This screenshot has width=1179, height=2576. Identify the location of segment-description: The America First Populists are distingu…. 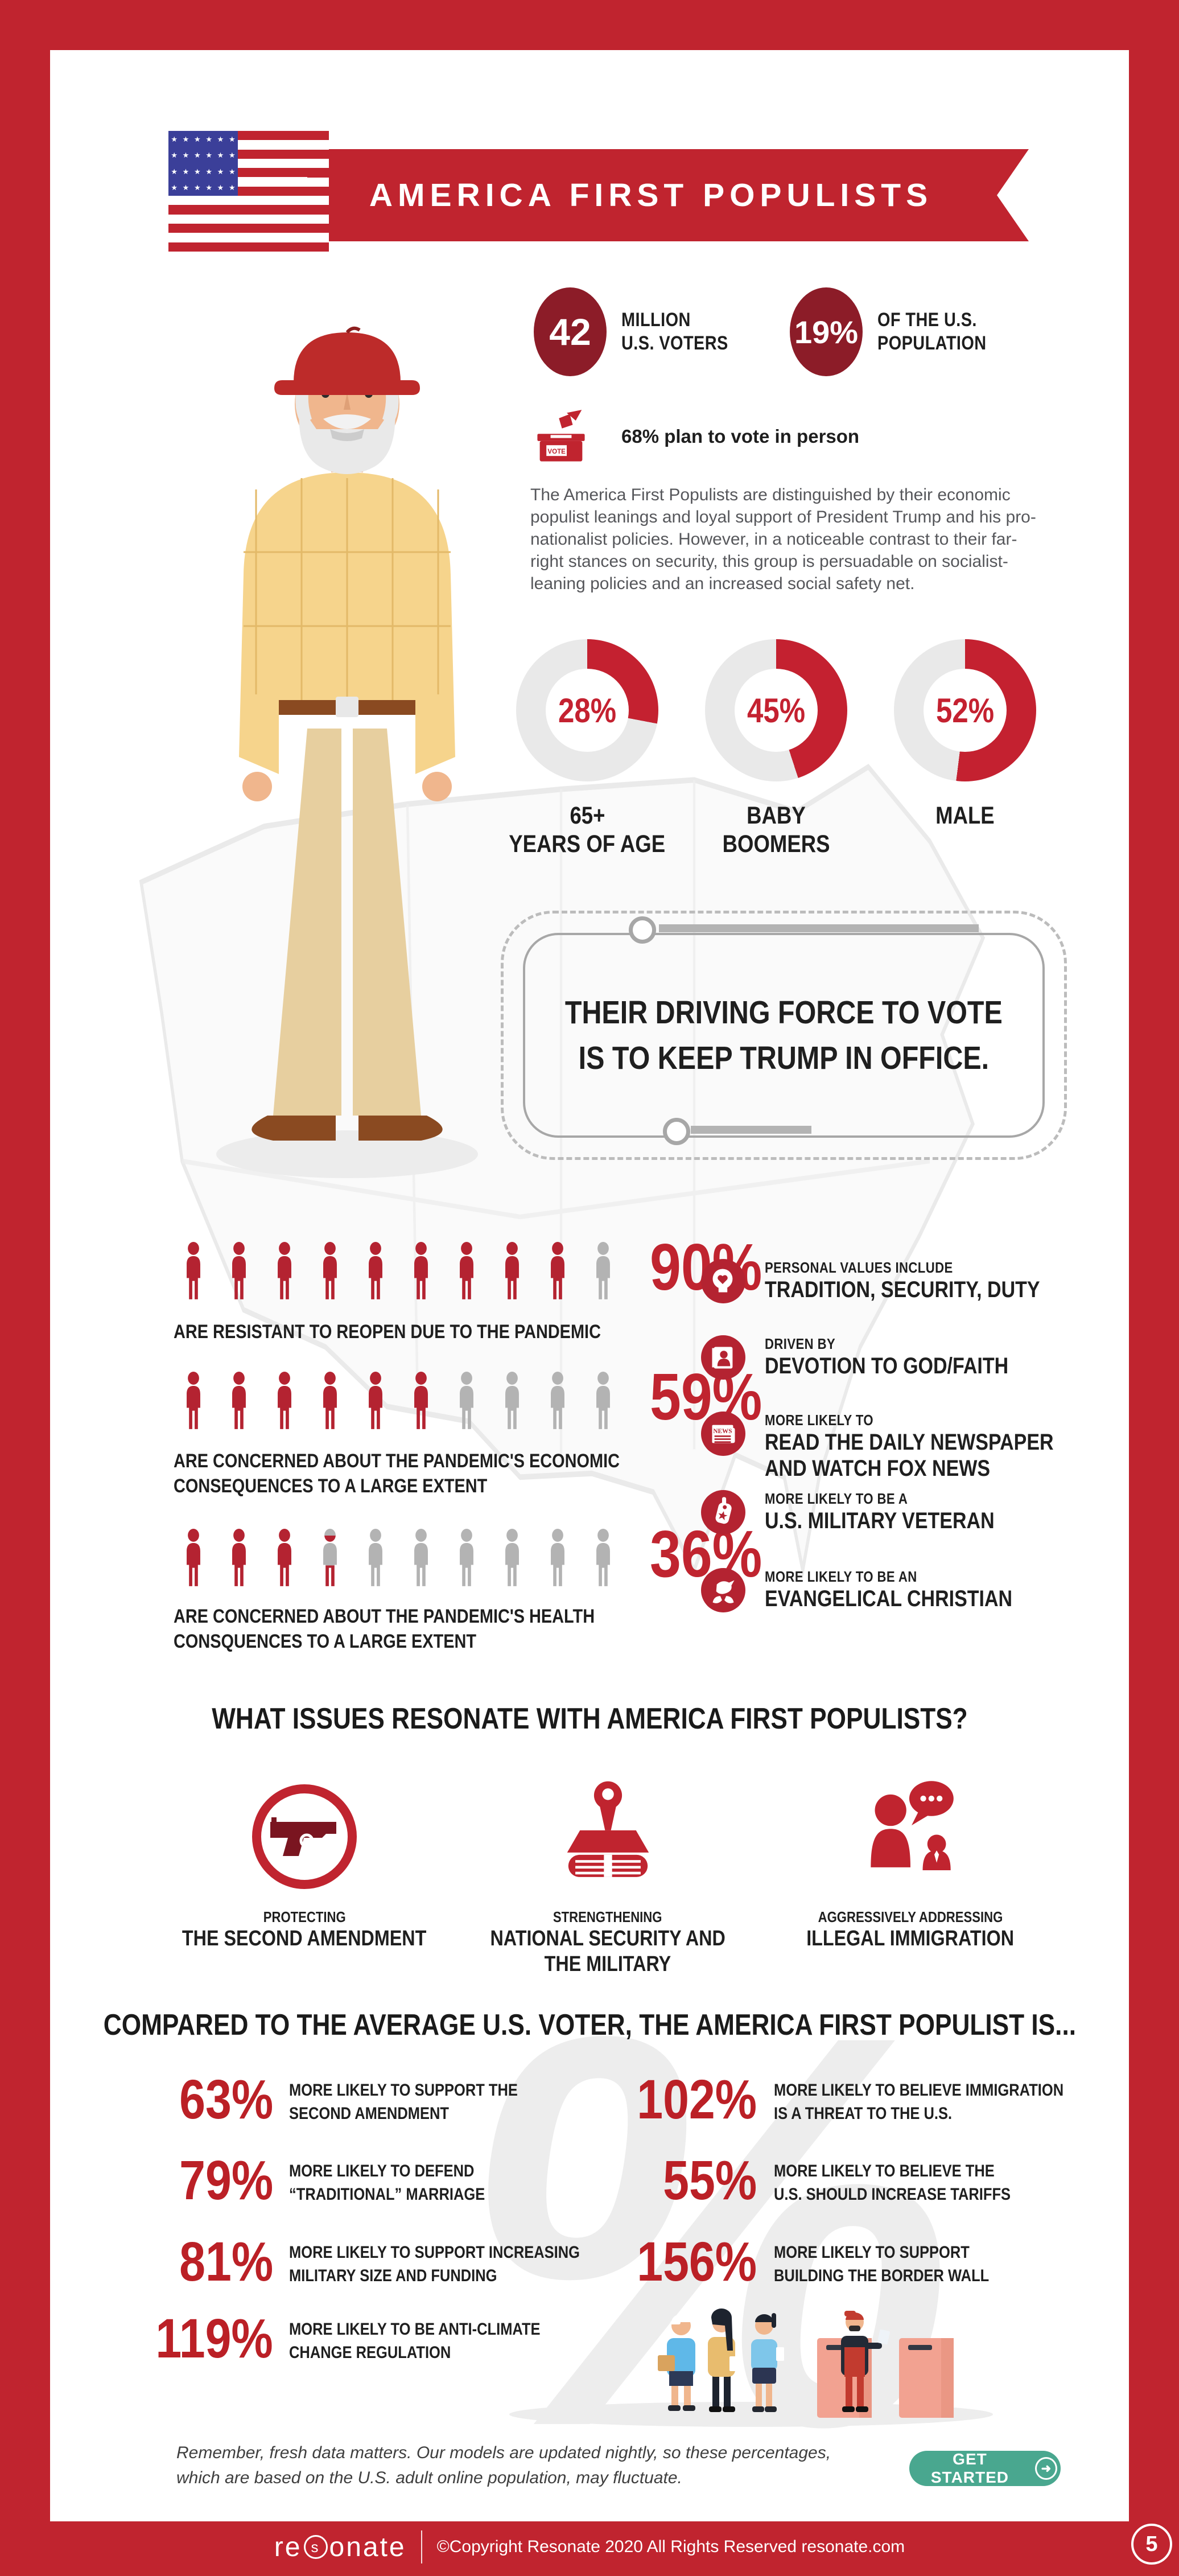
(783, 539).